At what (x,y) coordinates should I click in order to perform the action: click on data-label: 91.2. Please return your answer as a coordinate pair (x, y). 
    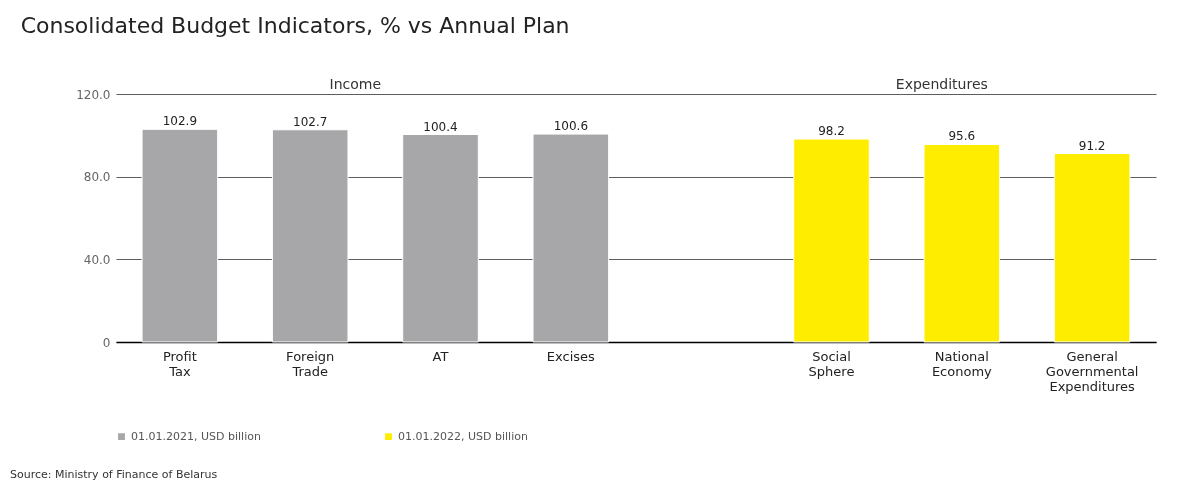
    Looking at the image, I should click on (1092, 145).